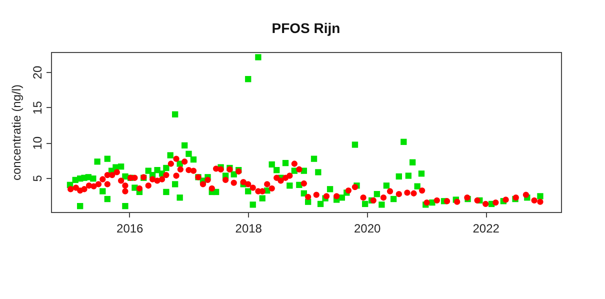  What do you see at coordinates (130, 229) in the screenshot?
I see `x-tick-label: 2016` at bounding box center [130, 229].